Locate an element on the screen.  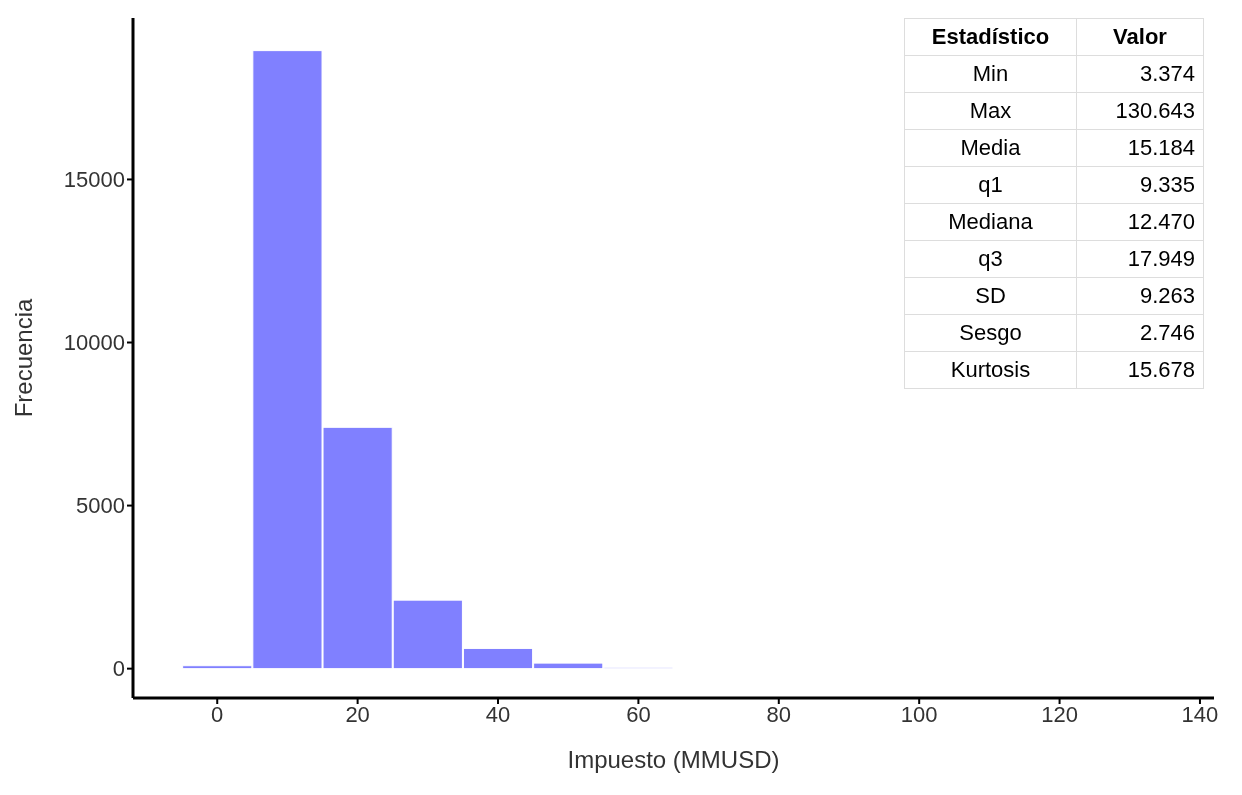
x-tick-label: 40 is located at coordinates (498, 714).